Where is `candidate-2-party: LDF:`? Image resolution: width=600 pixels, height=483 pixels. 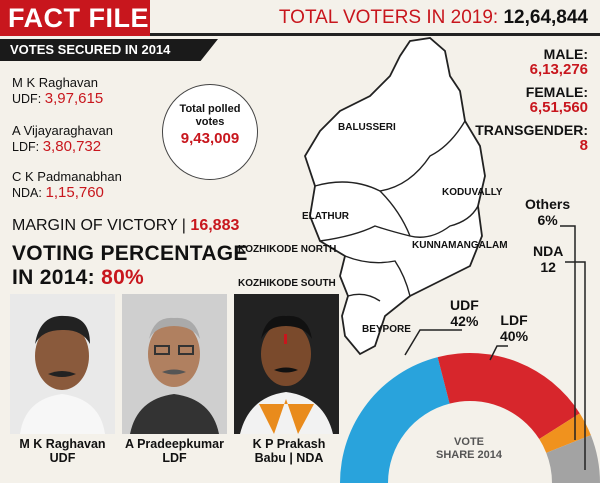 candidate-2-party: LDF: is located at coordinates (26, 147).